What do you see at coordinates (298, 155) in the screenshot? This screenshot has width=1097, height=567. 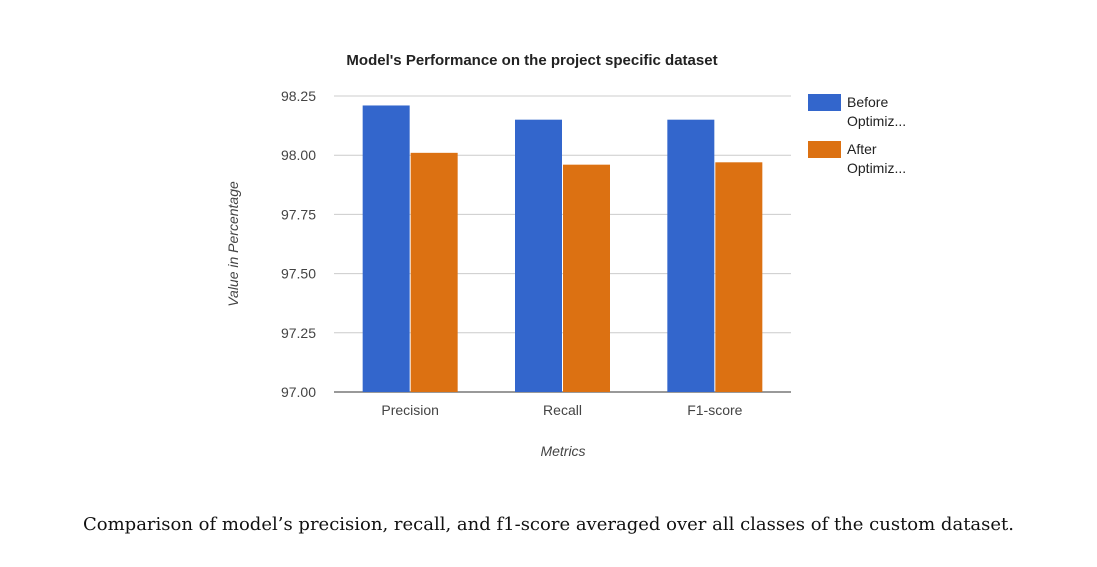 I see `y-tick-label: 98.00` at bounding box center [298, 155].